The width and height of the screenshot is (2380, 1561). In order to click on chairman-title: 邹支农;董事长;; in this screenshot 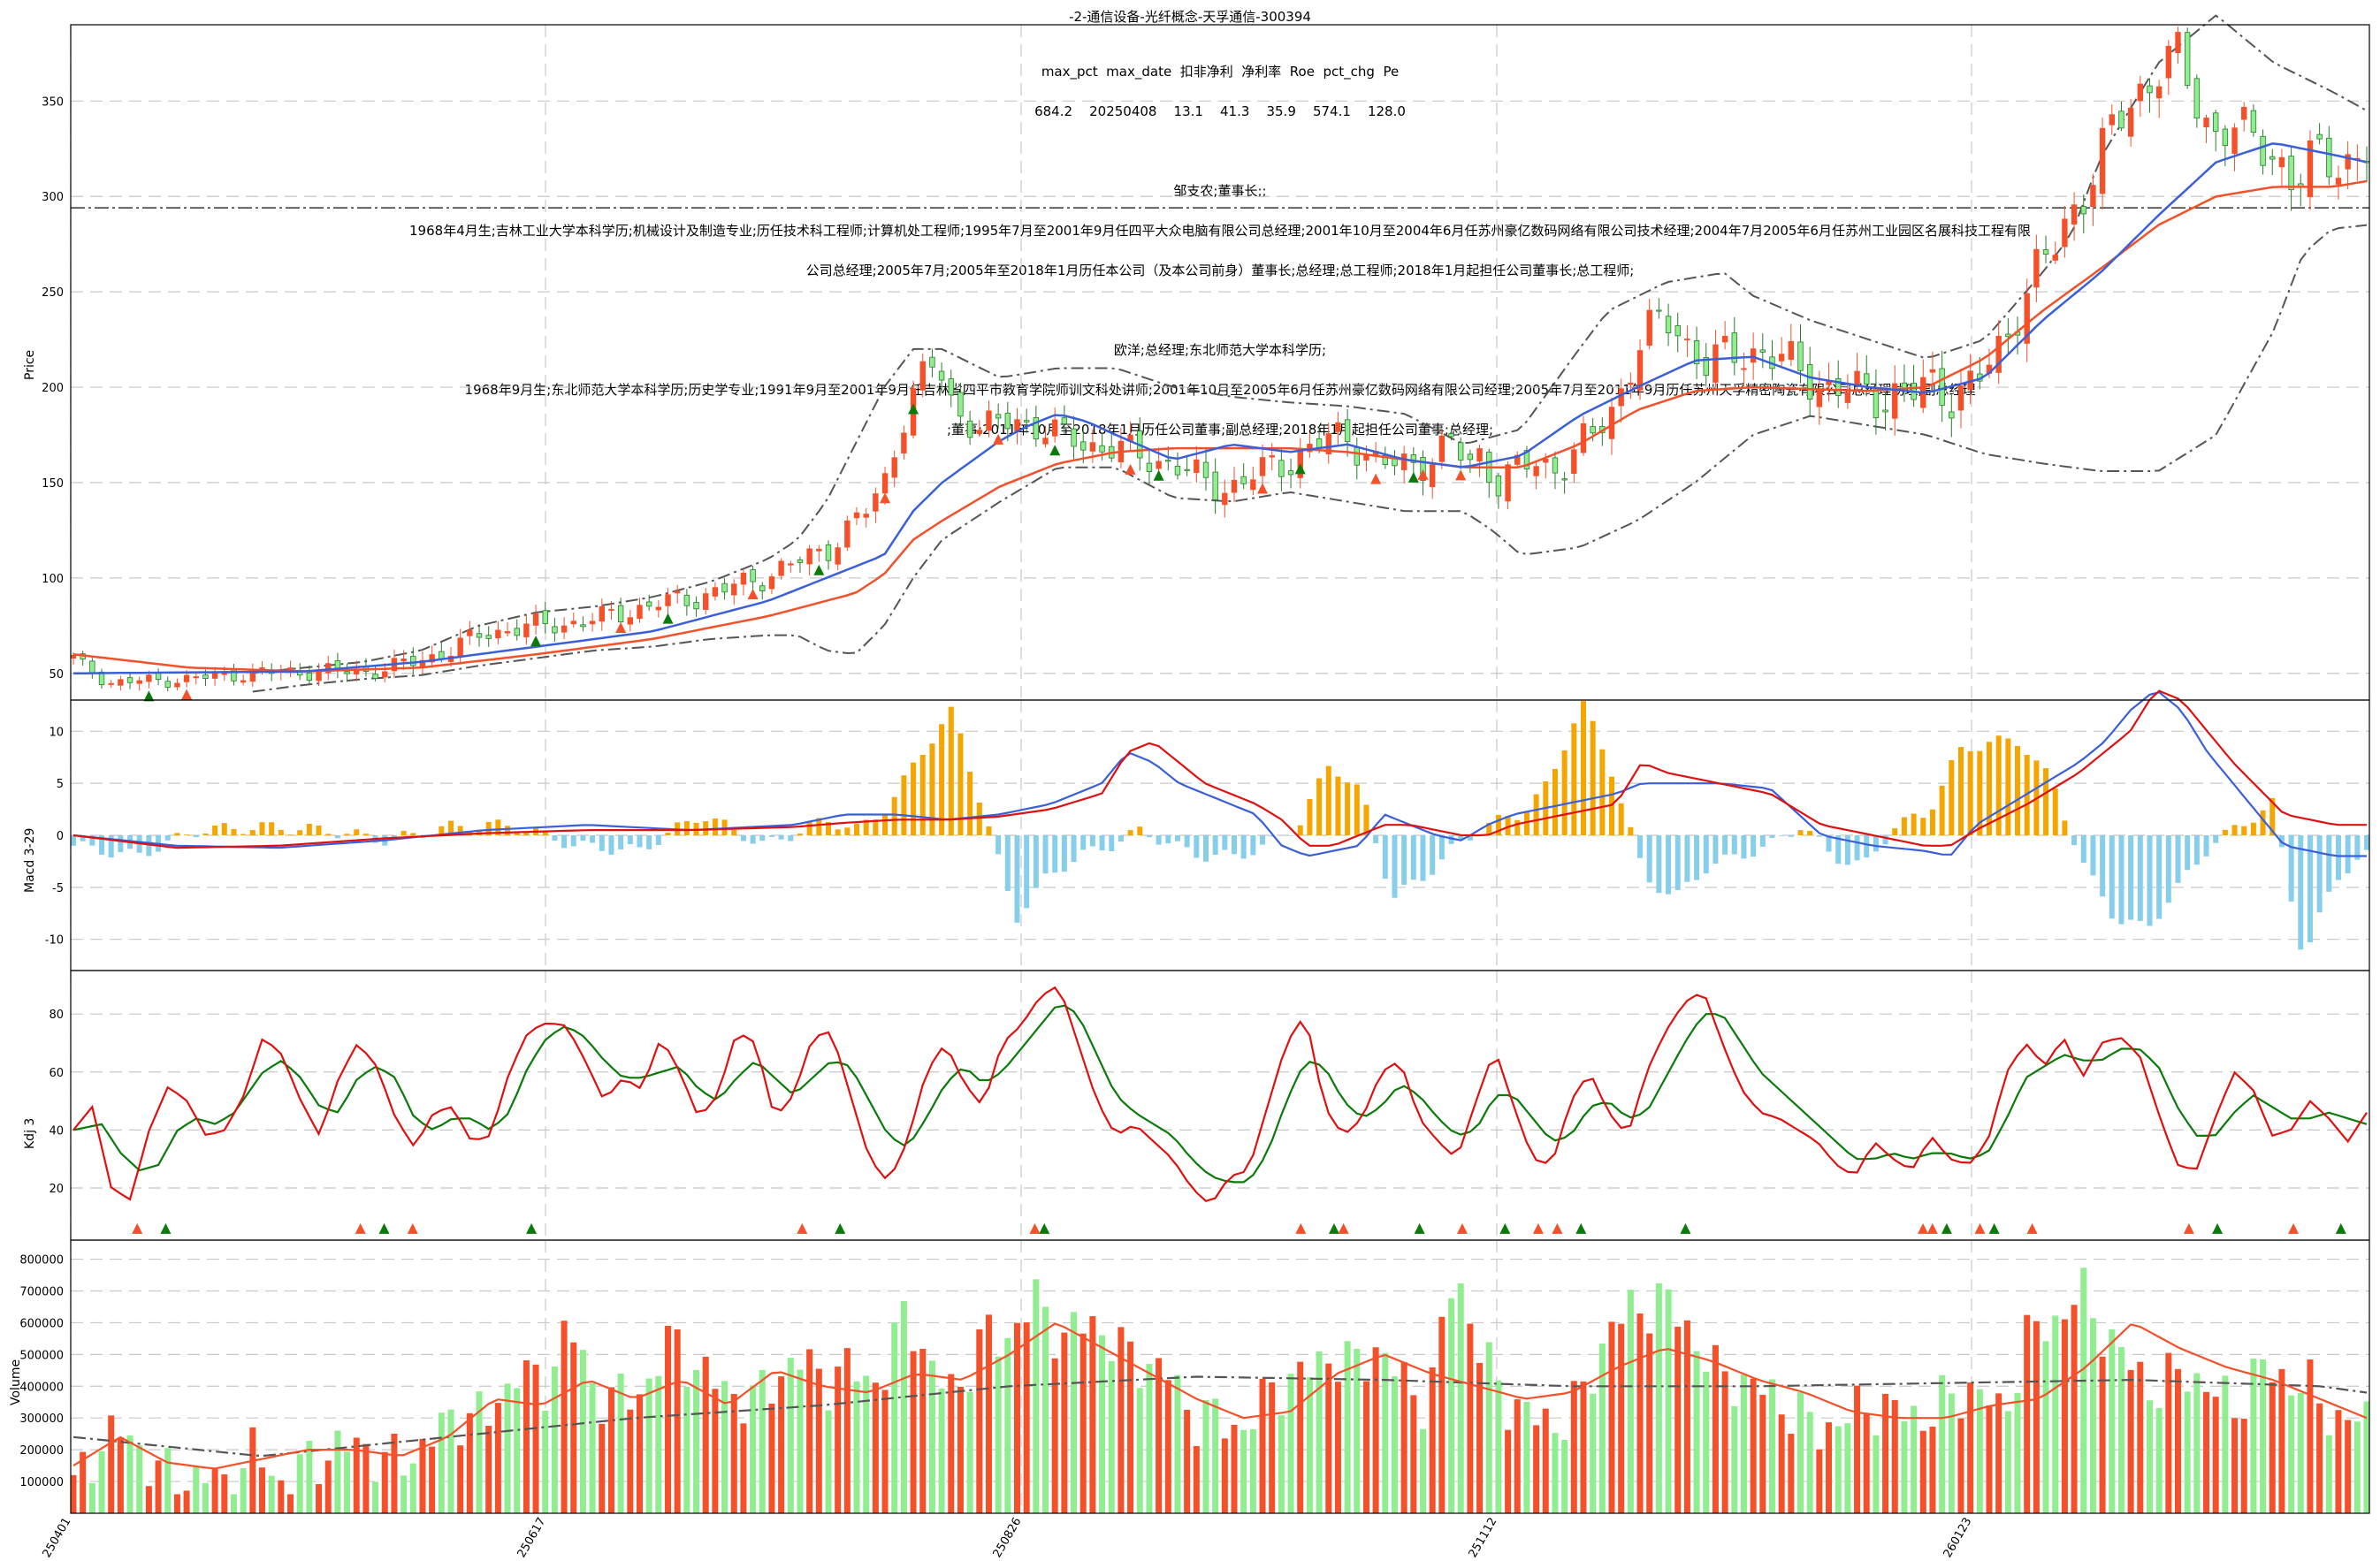, I will do `click(1220, 191)`.